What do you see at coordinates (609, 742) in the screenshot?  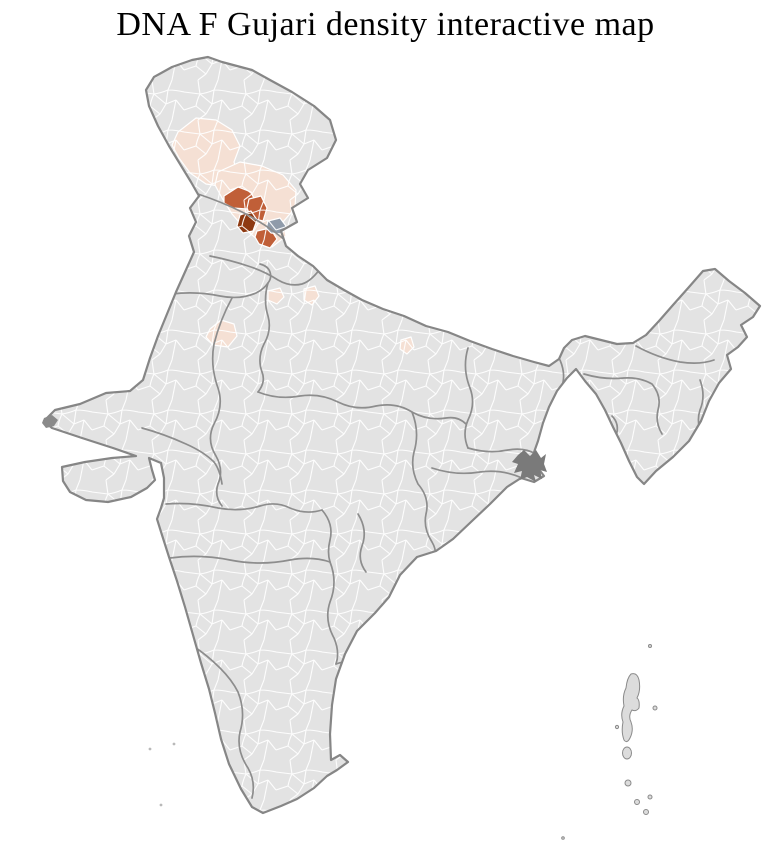 I see `andaman-nicobar-islands` at bounding box center [609, 742].